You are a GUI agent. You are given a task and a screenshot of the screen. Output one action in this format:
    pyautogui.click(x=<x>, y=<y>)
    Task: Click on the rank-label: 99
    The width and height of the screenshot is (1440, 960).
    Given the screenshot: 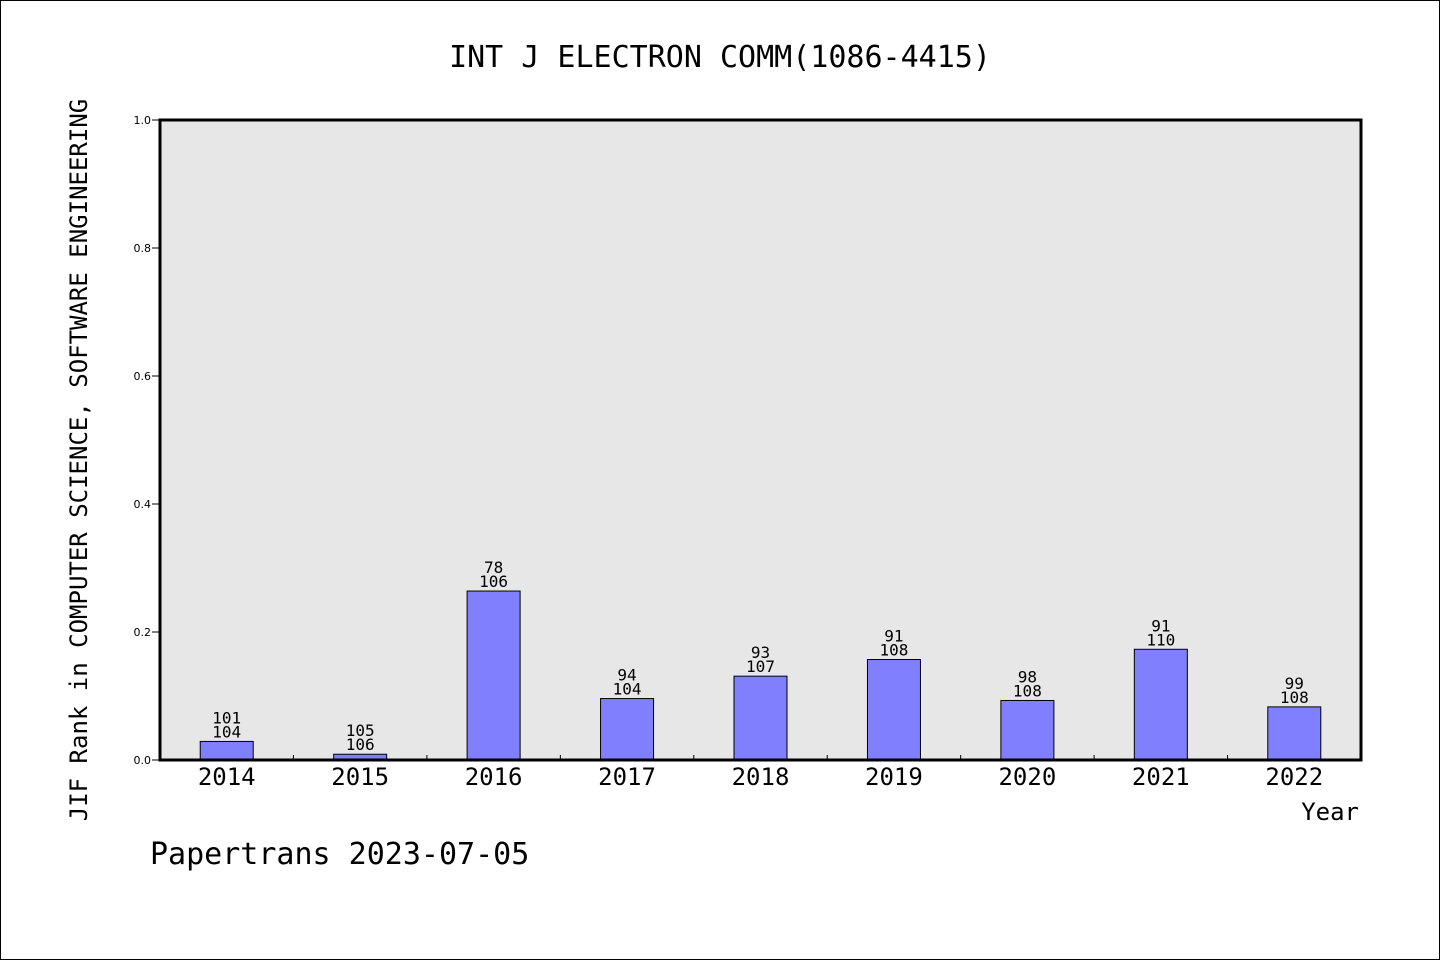 What is the action you would take?
    pyautogui.click(x=1294, y=683)
    